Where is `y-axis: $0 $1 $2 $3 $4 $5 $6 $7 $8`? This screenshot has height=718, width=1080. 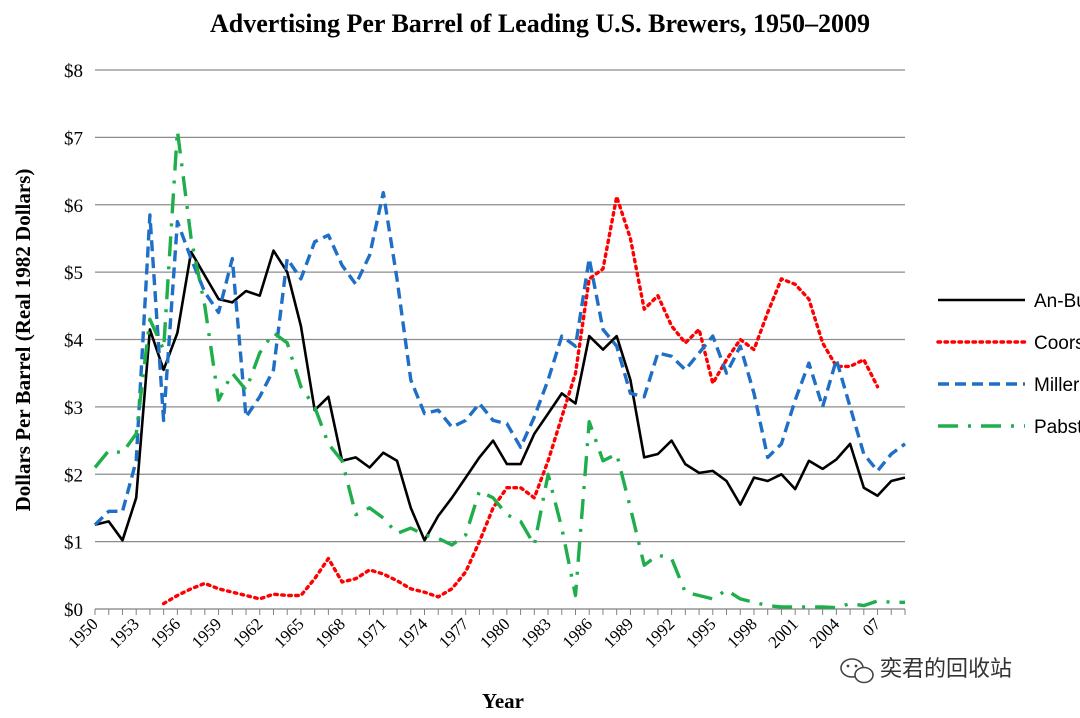 y-axis: $0 $1 $2 $3 $4 $5 $6 $7 $8 is located at coordinates (74, 341).